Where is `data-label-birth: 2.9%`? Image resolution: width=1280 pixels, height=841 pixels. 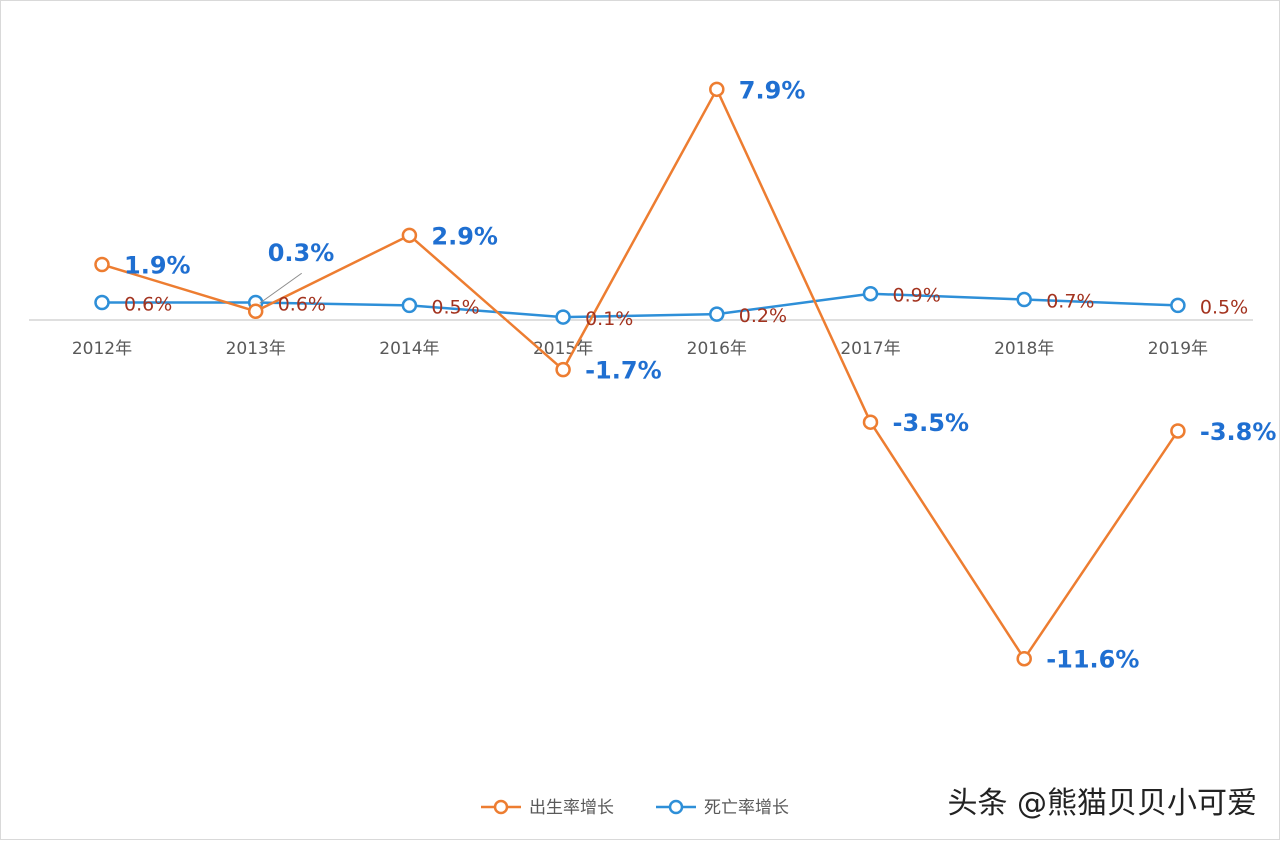 data-label-birth: 2.9% is located at coordinates (464, 236).